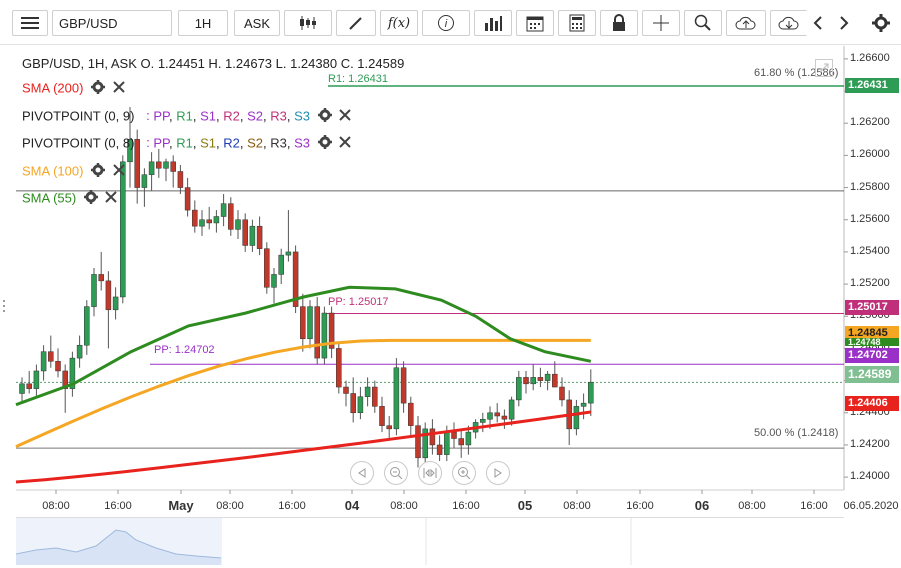  I want to click on price-tick-label: 1.25800, so click(870, 186).